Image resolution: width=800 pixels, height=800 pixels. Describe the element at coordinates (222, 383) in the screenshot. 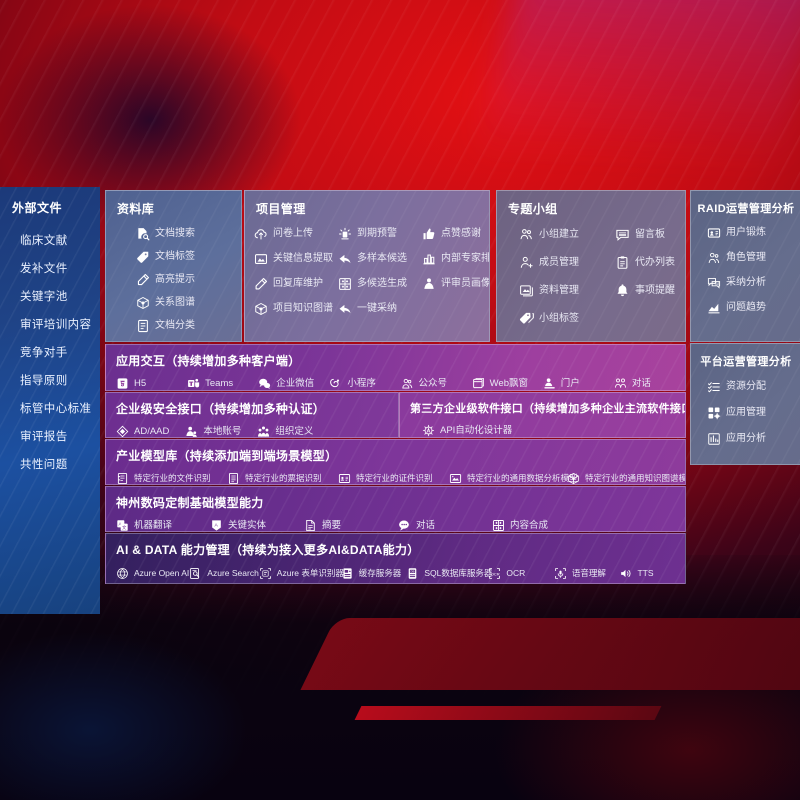

I see `item-teams: Teams` at that location.